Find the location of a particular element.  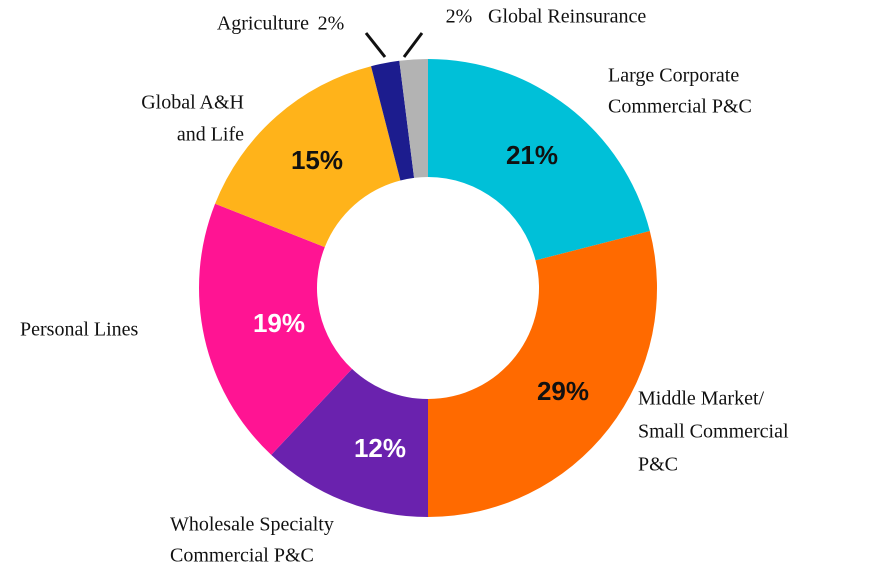

value-label: 21% is located at coordinates (532, 155).